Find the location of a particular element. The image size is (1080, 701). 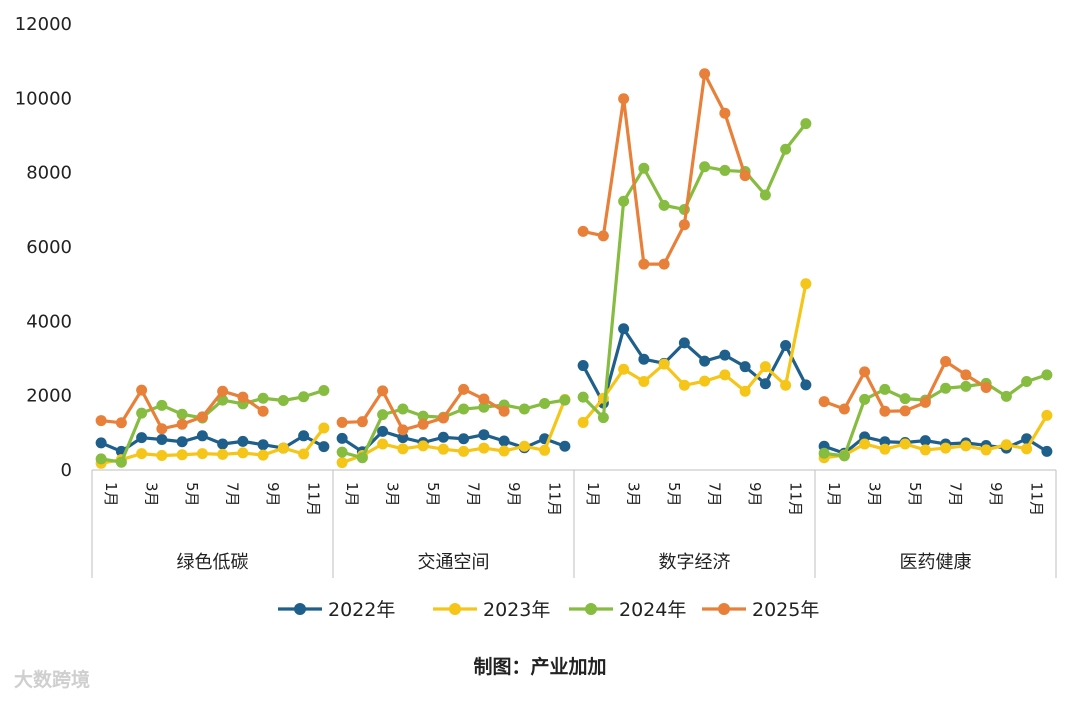

y-tick-label: 12000 is located at coordinates (43, 24).